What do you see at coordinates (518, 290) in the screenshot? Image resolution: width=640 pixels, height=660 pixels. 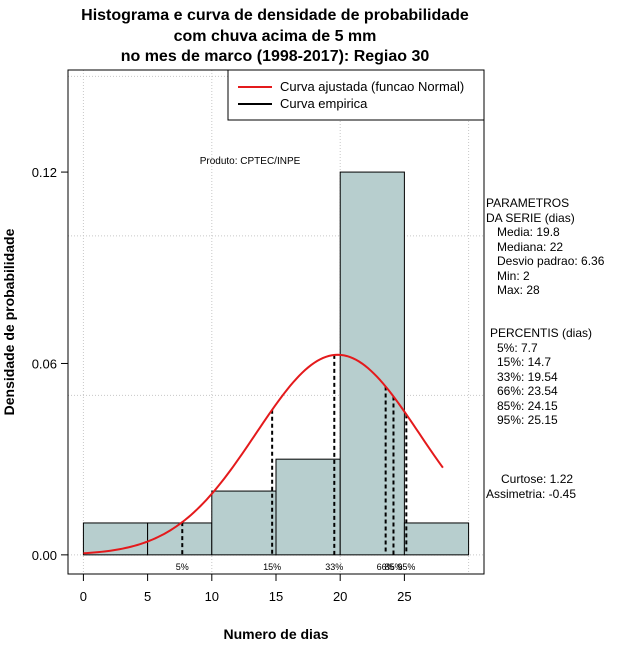 I see `parameter-max: Max: 28` at bounding box center [518, 290].